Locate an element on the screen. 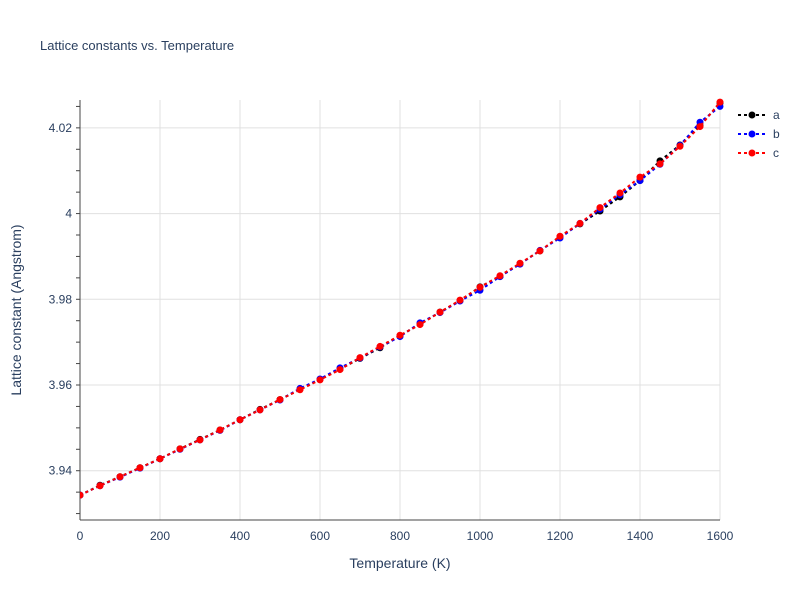 The image size is (800, 600). y-tick-label: 3.94 is located at coordinates (61, 471).